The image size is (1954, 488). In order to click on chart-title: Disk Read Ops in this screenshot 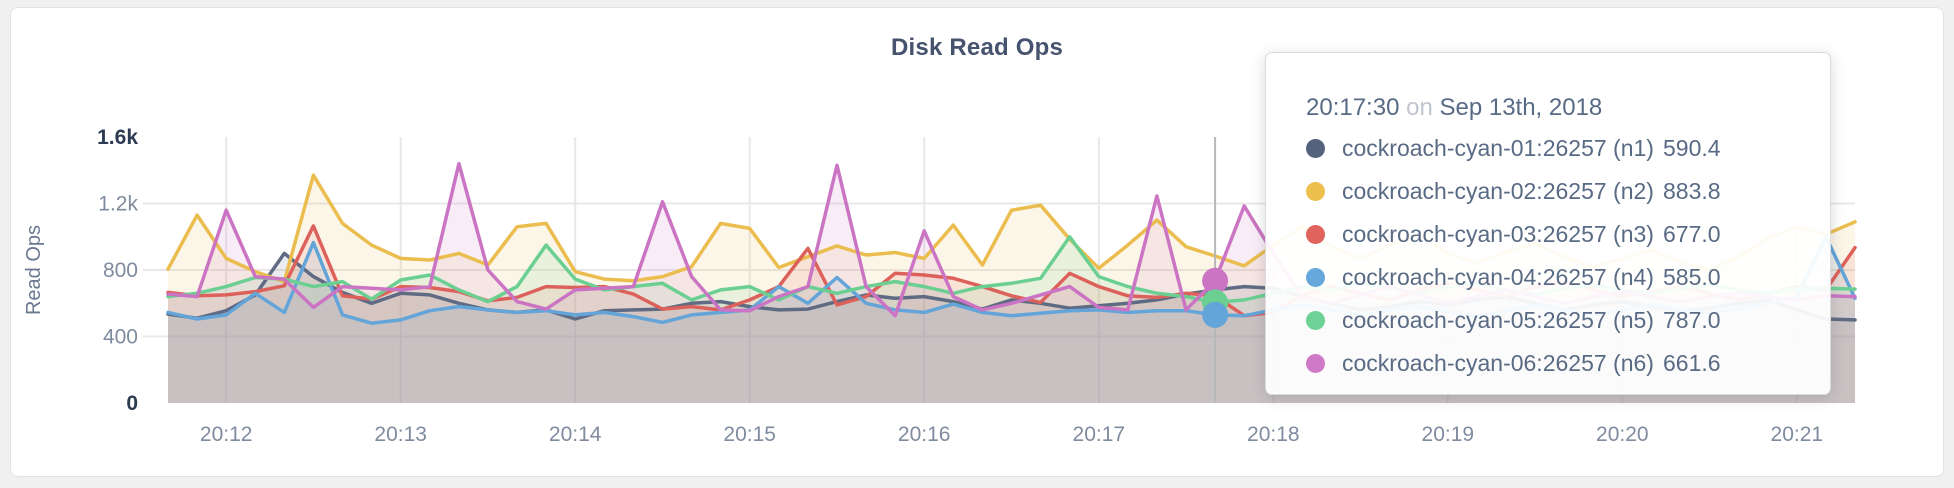, I will do `click(977, 47)`.